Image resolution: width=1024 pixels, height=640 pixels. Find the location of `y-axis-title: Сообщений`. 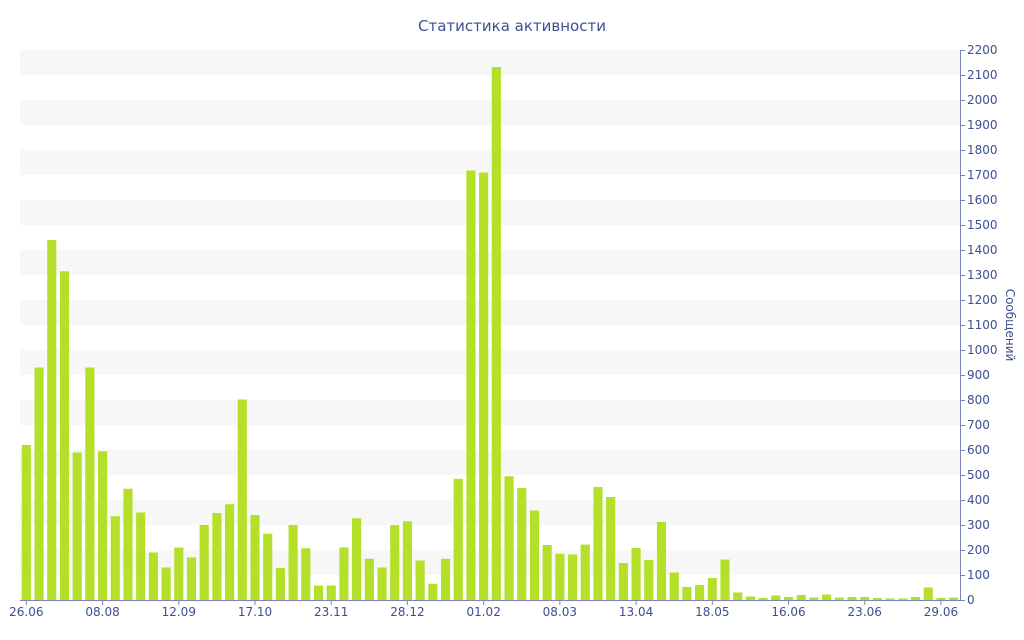

y-axis-title: Сообщений is located at coordinates (1010, 325).